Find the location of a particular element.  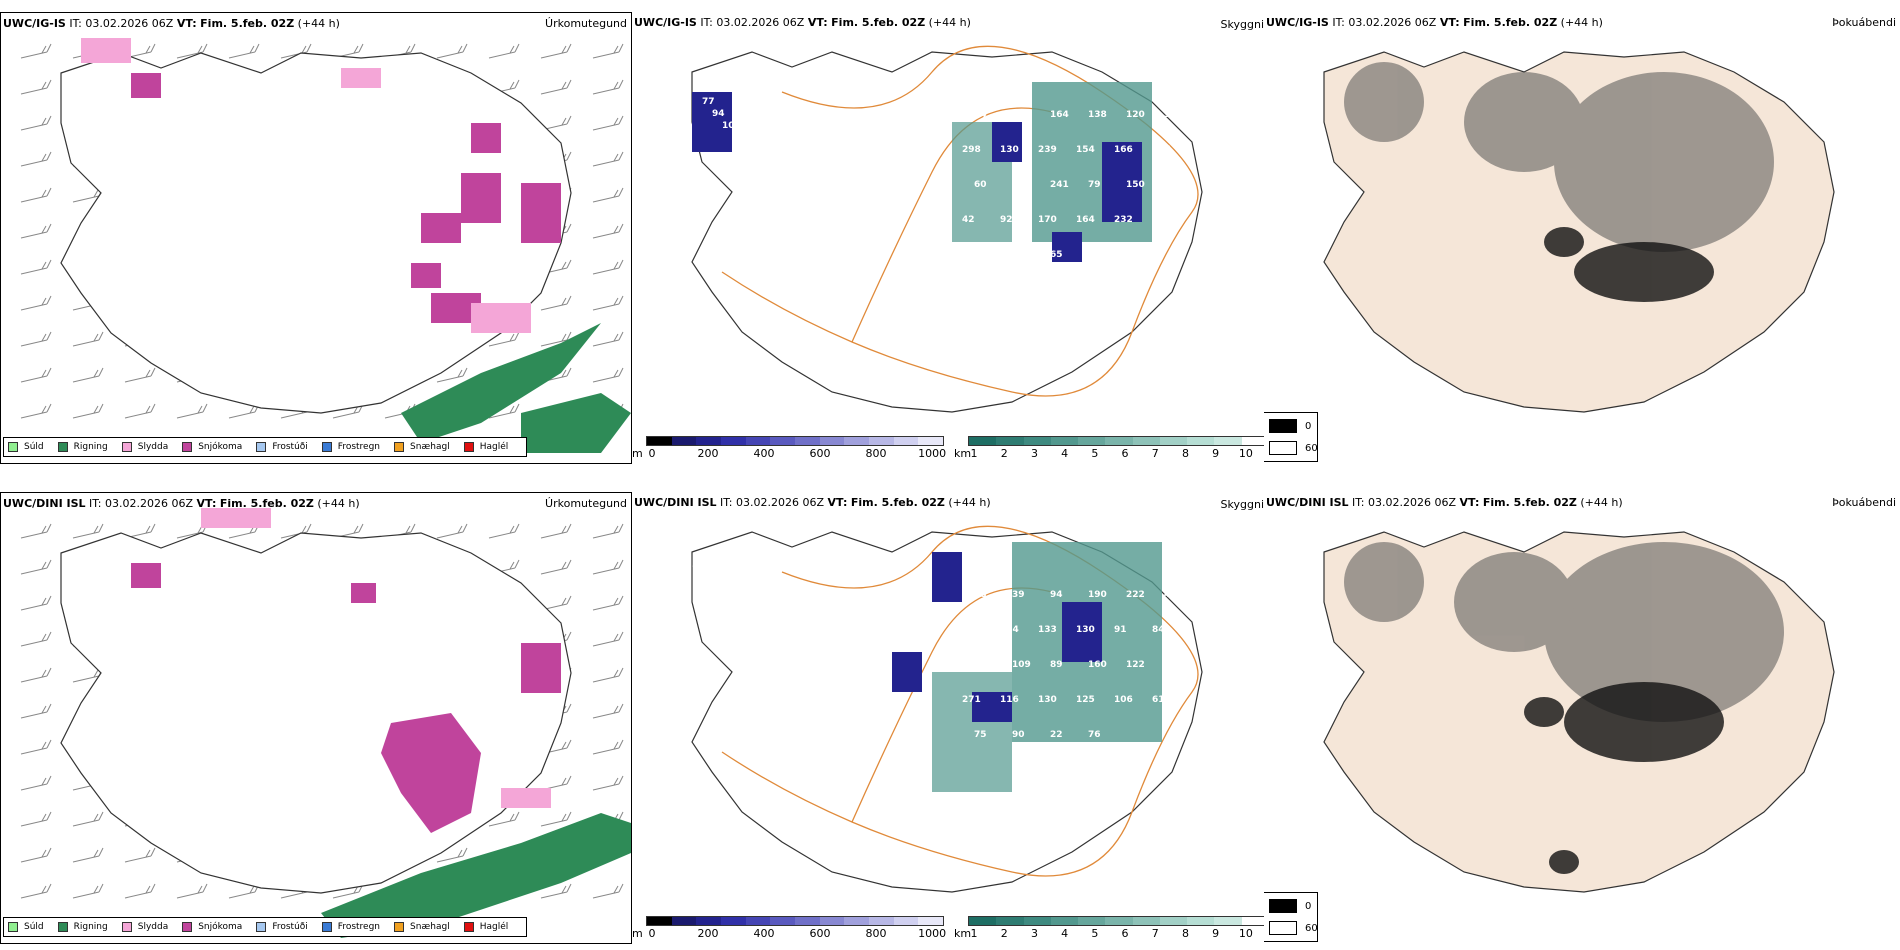

rain-areas is located at coordinates (476, 875).